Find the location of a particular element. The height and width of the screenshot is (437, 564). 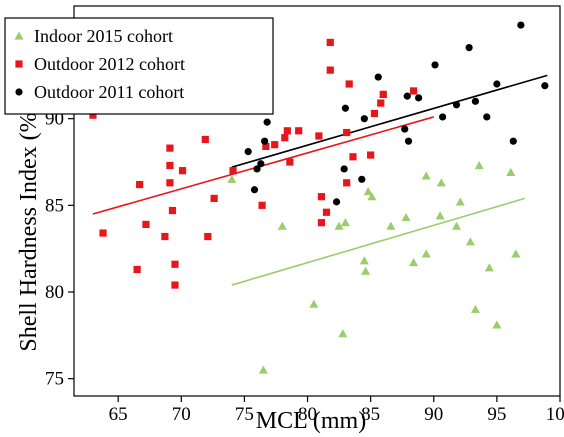

x-axis-title: MCL (mm) is located at coordinates (311, 421).